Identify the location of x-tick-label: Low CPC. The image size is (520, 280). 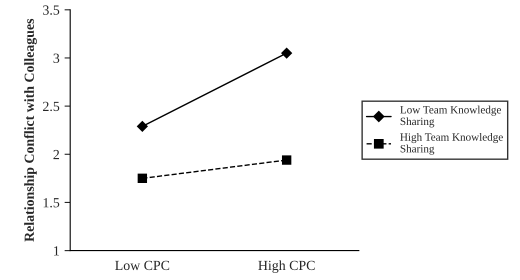
(142, 265).